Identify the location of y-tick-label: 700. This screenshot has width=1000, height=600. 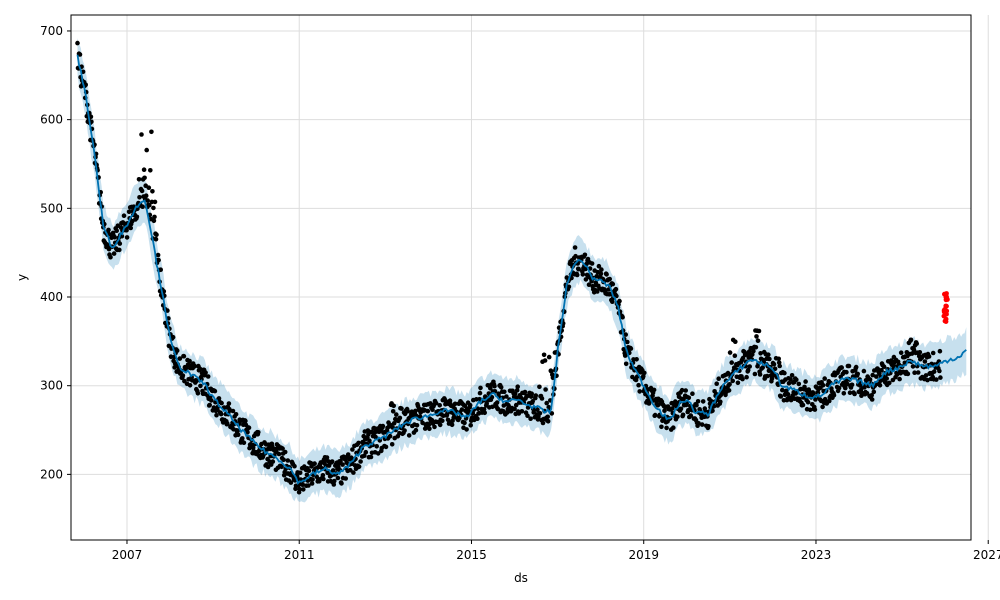
(51, 31).